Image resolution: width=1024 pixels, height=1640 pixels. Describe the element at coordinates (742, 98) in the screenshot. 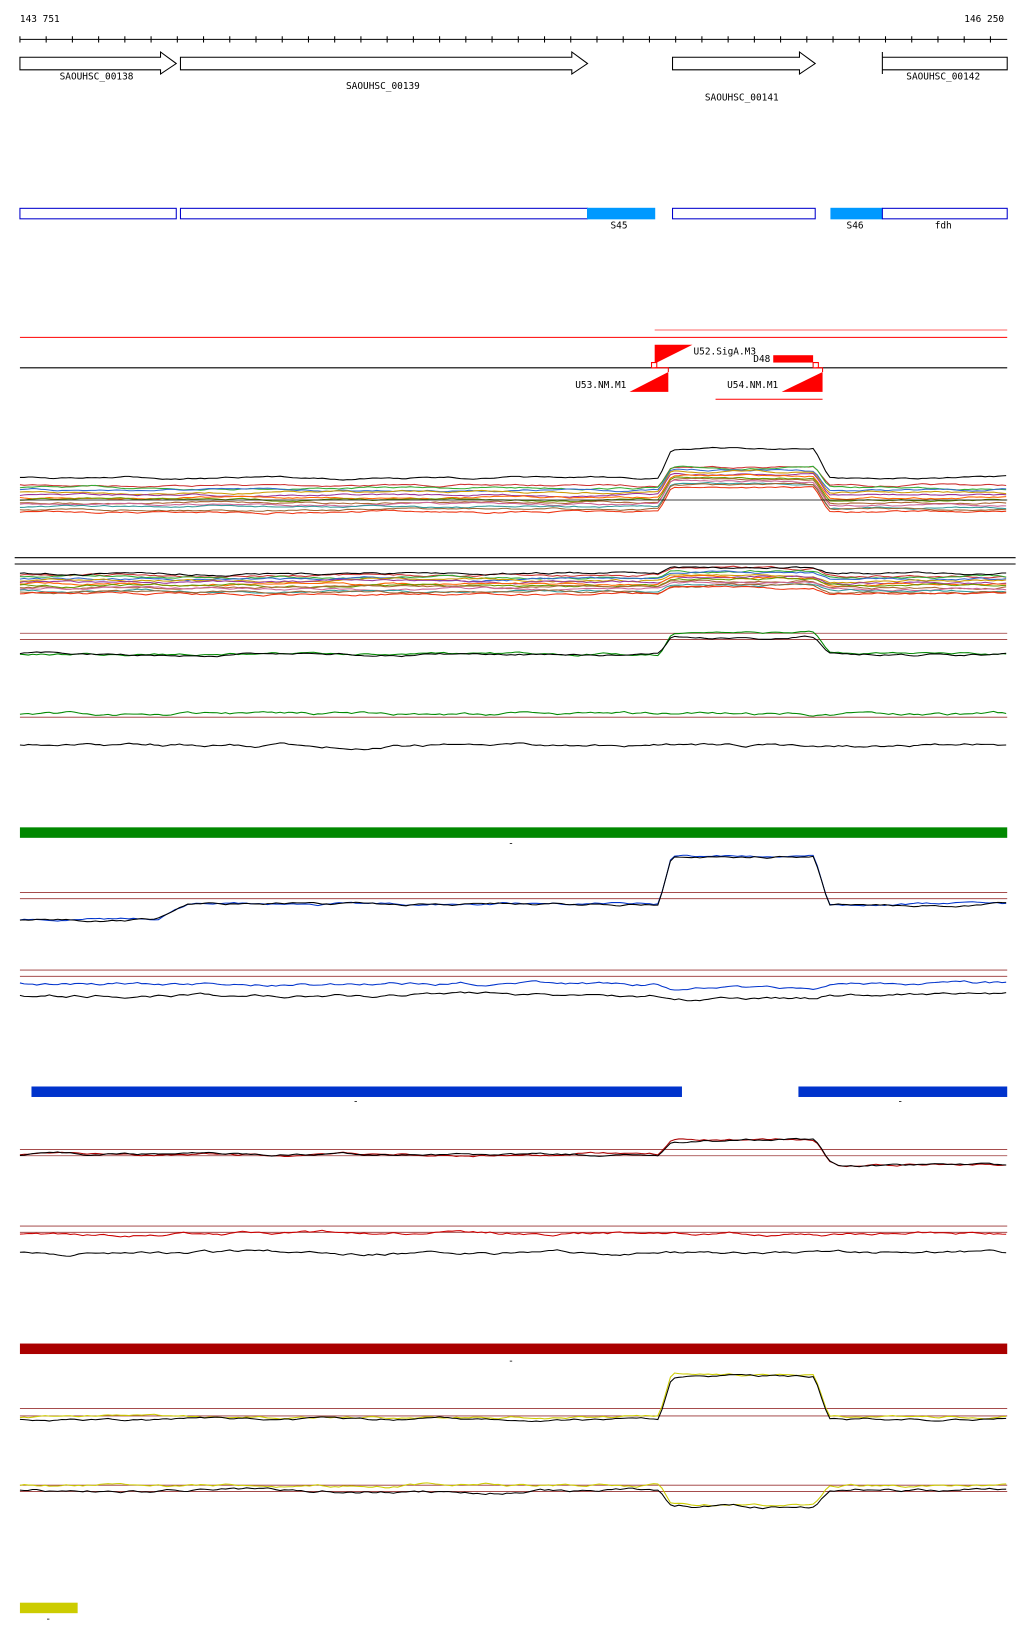

I see `gene-label: SAOUHSC_00141` at that location.